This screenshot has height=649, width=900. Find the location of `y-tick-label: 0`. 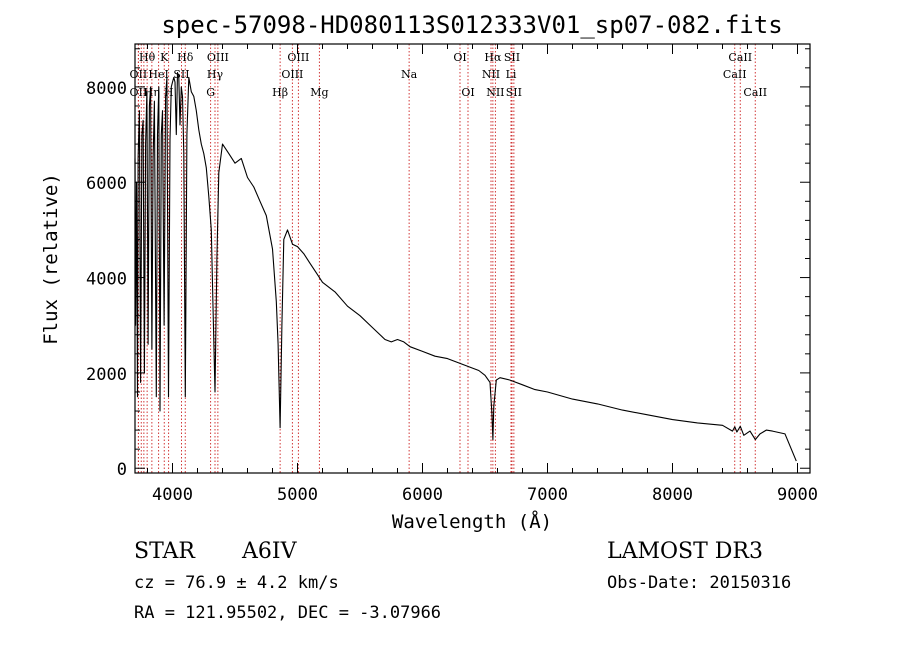

y-tick-label: 0 is located at coordinates (122, 470).